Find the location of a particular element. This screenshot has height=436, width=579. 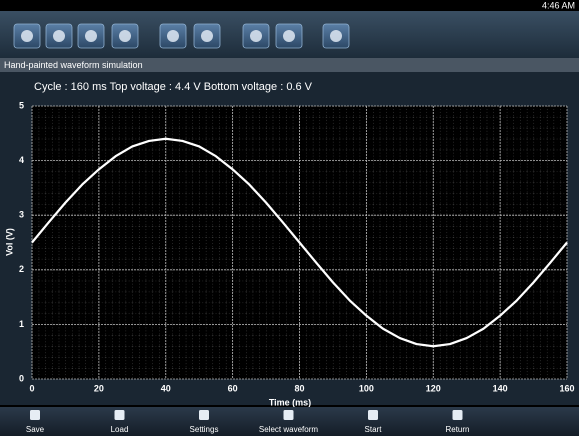

x-tick-label: 20 is located at coordinates (99, 388).